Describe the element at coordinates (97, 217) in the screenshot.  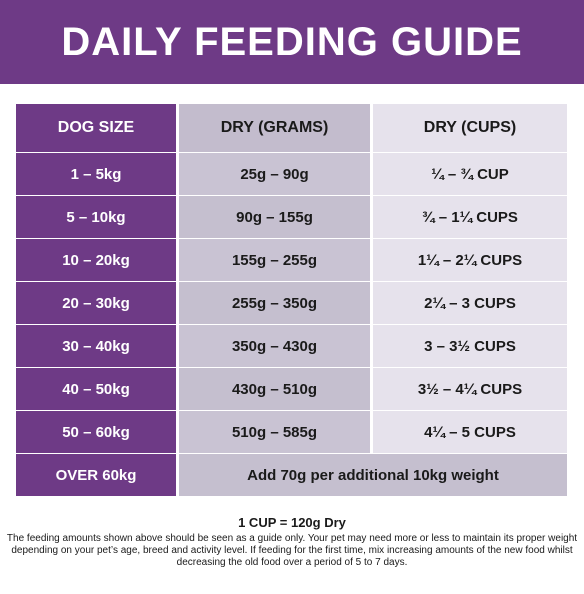
I see `dog-size-cell: 5 – 10kg` at that location.